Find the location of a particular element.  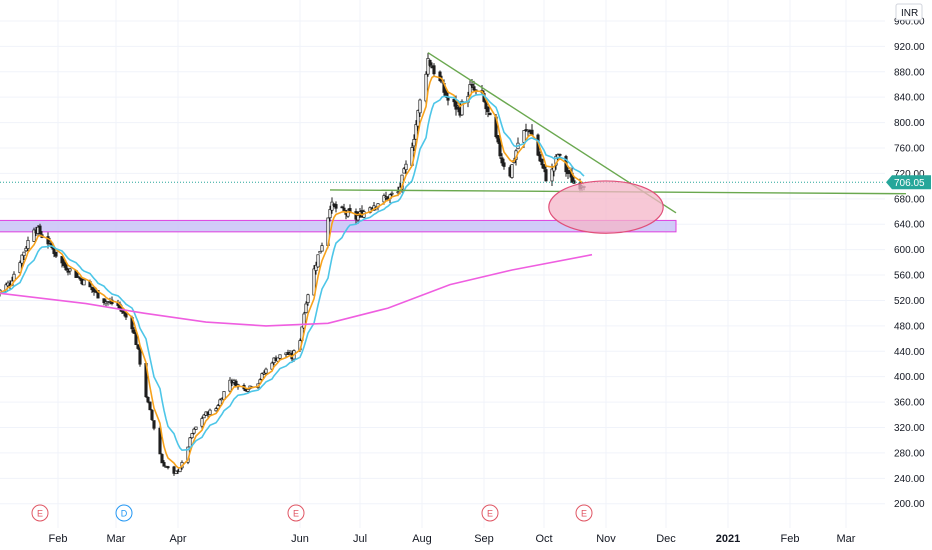

y-tick-label: 840.00 is located at coordinates (909, 98).